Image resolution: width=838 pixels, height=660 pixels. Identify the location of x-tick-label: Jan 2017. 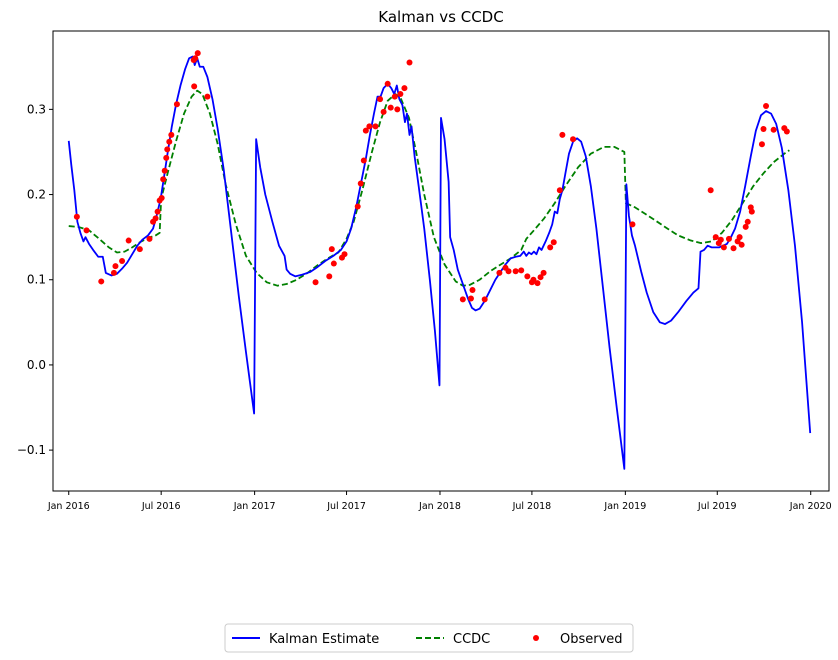
(254, 506).